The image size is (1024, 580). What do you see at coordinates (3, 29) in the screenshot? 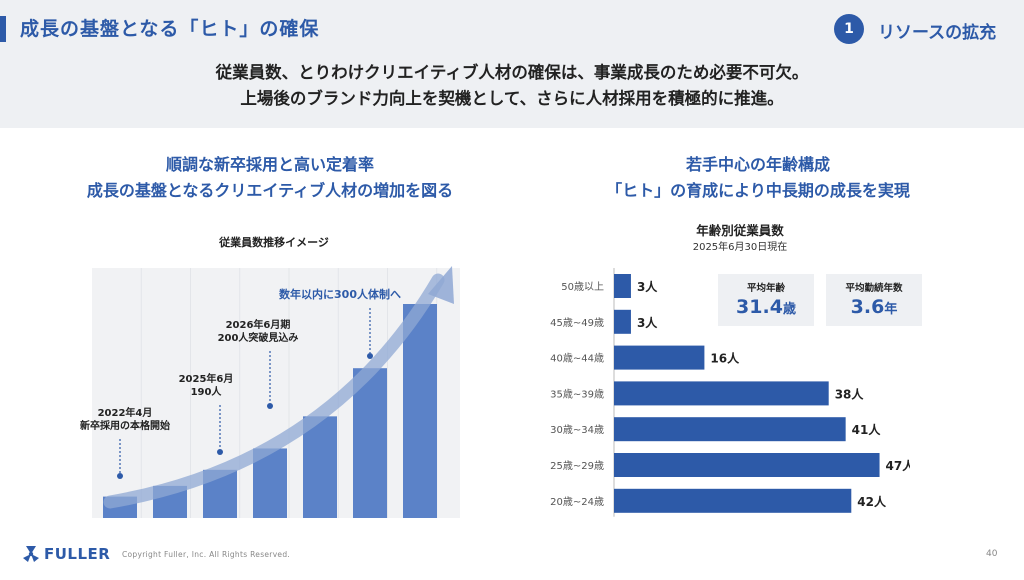
I see `title-accent-bar` at bounding box center [3, 29].